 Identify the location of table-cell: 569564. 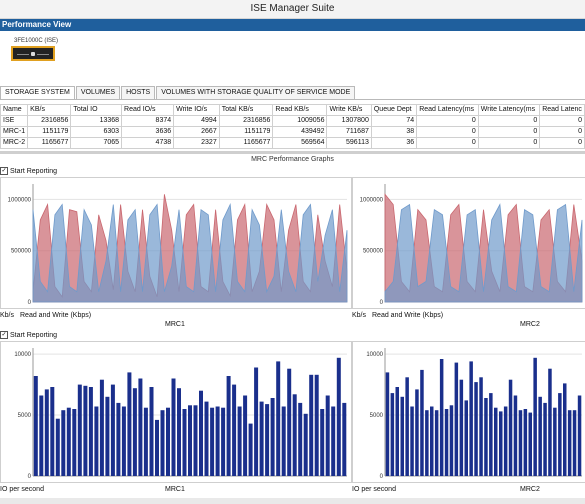
(300, 143).